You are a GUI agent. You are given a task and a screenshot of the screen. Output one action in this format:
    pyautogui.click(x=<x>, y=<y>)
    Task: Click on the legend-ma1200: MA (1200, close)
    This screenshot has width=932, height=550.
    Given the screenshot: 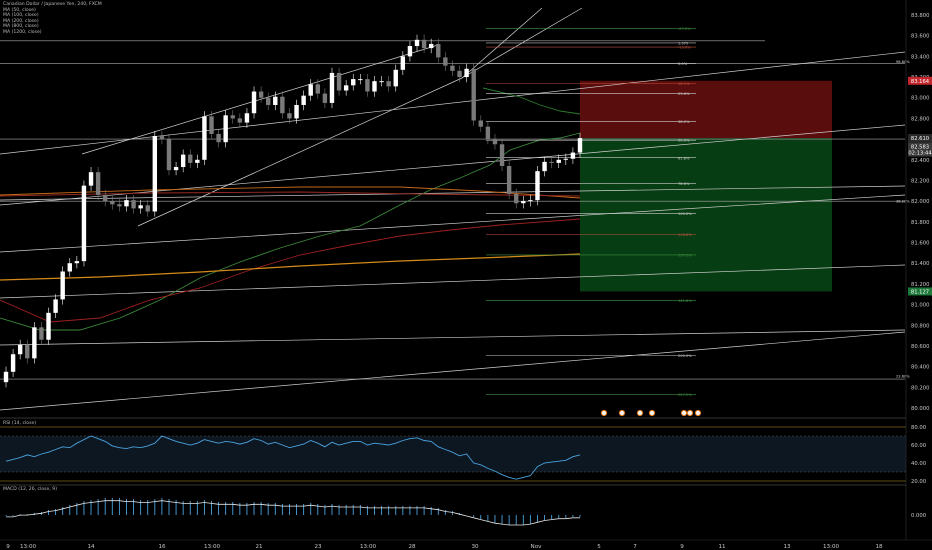 What is the action you would take?
    pyautogui.click(x=22, y=32)
    